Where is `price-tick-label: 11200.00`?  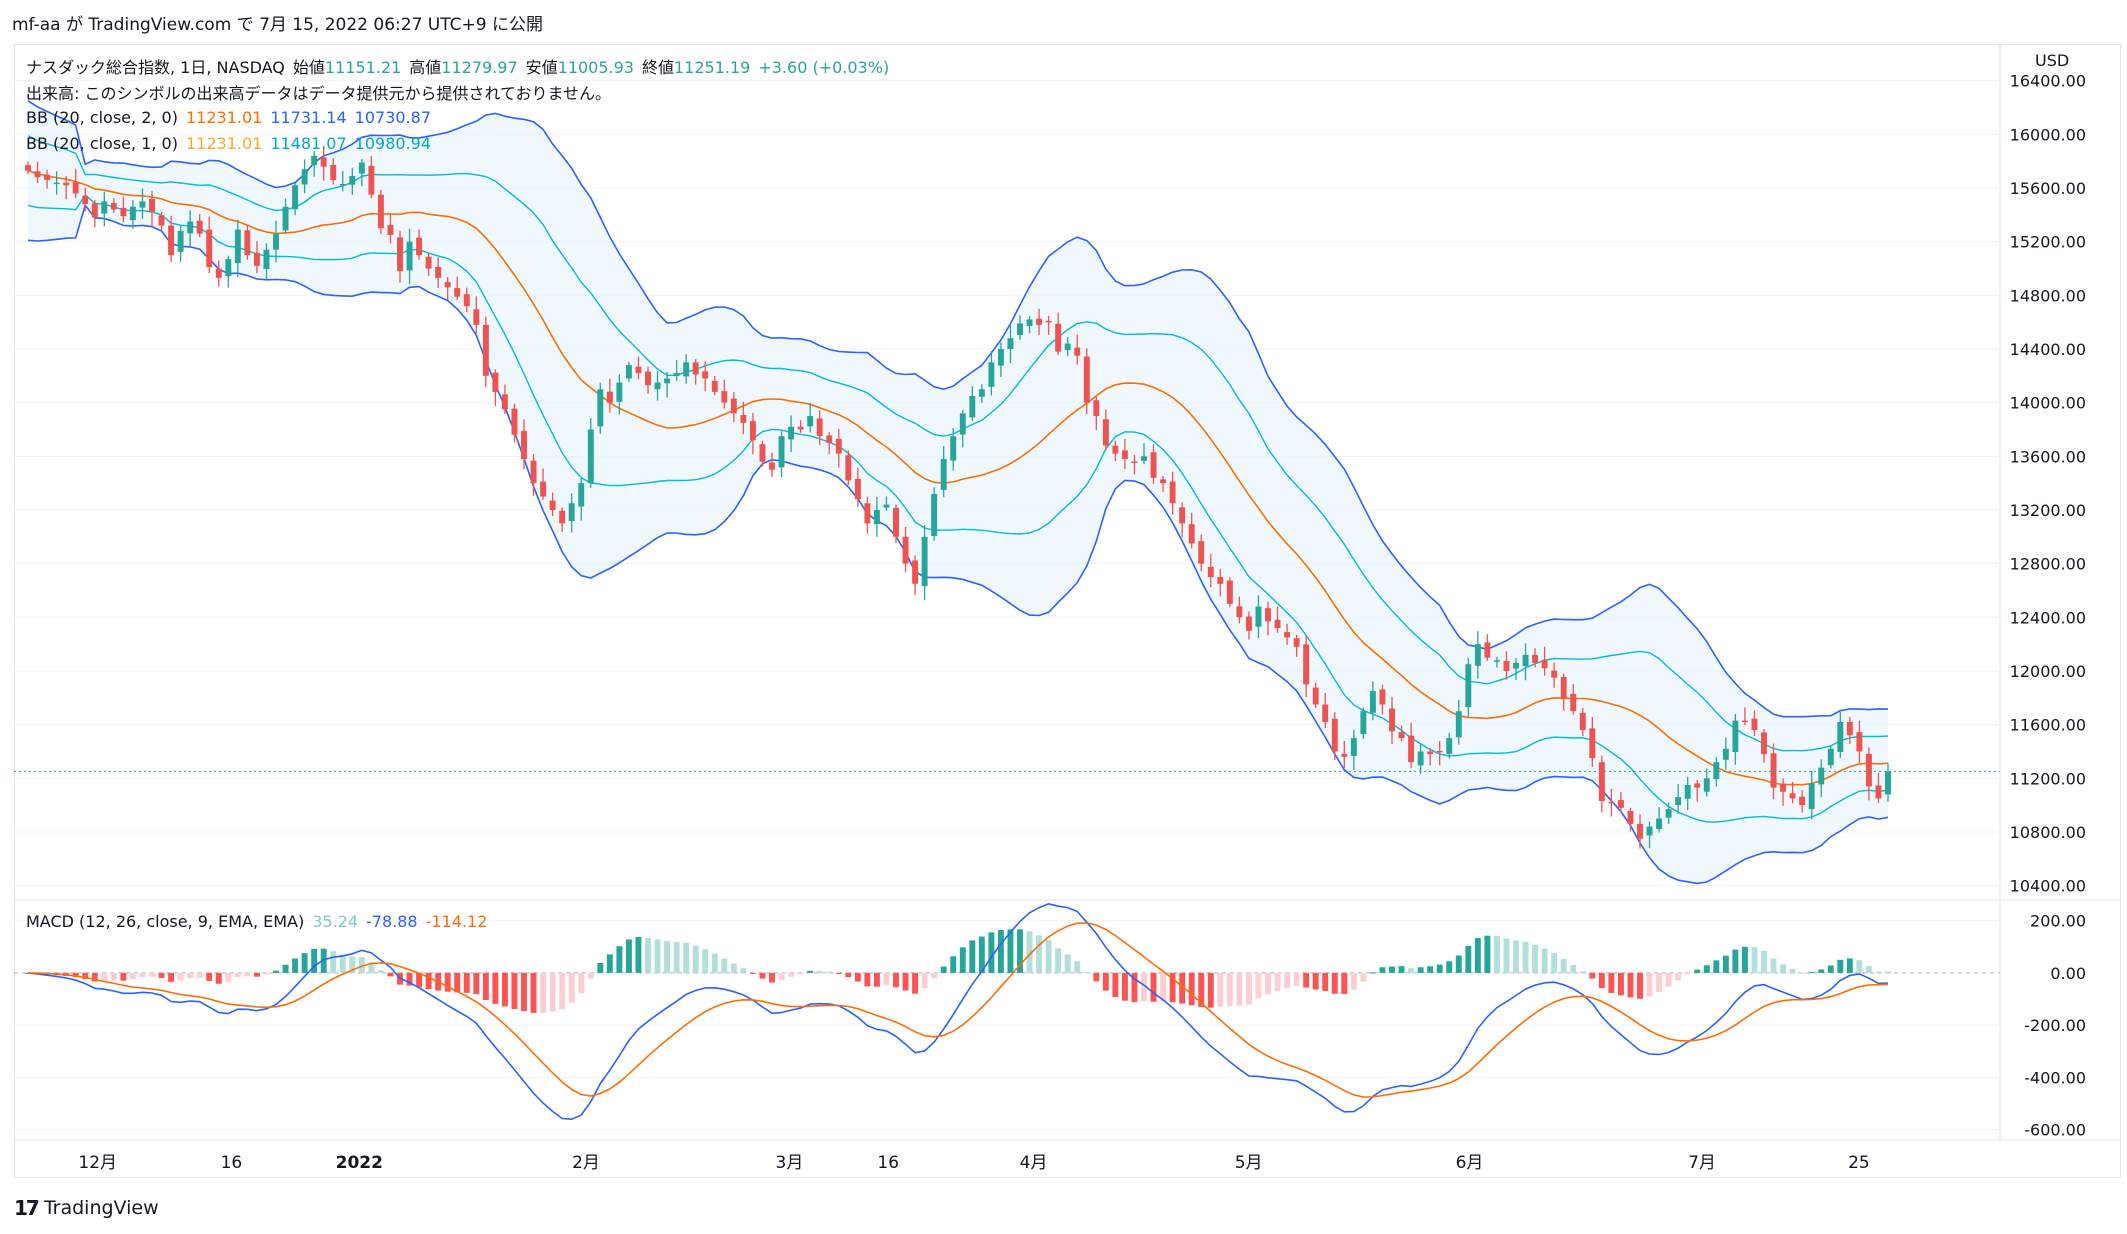 price-tick-label: 11200.00 is located at coordinates (2048, 778).